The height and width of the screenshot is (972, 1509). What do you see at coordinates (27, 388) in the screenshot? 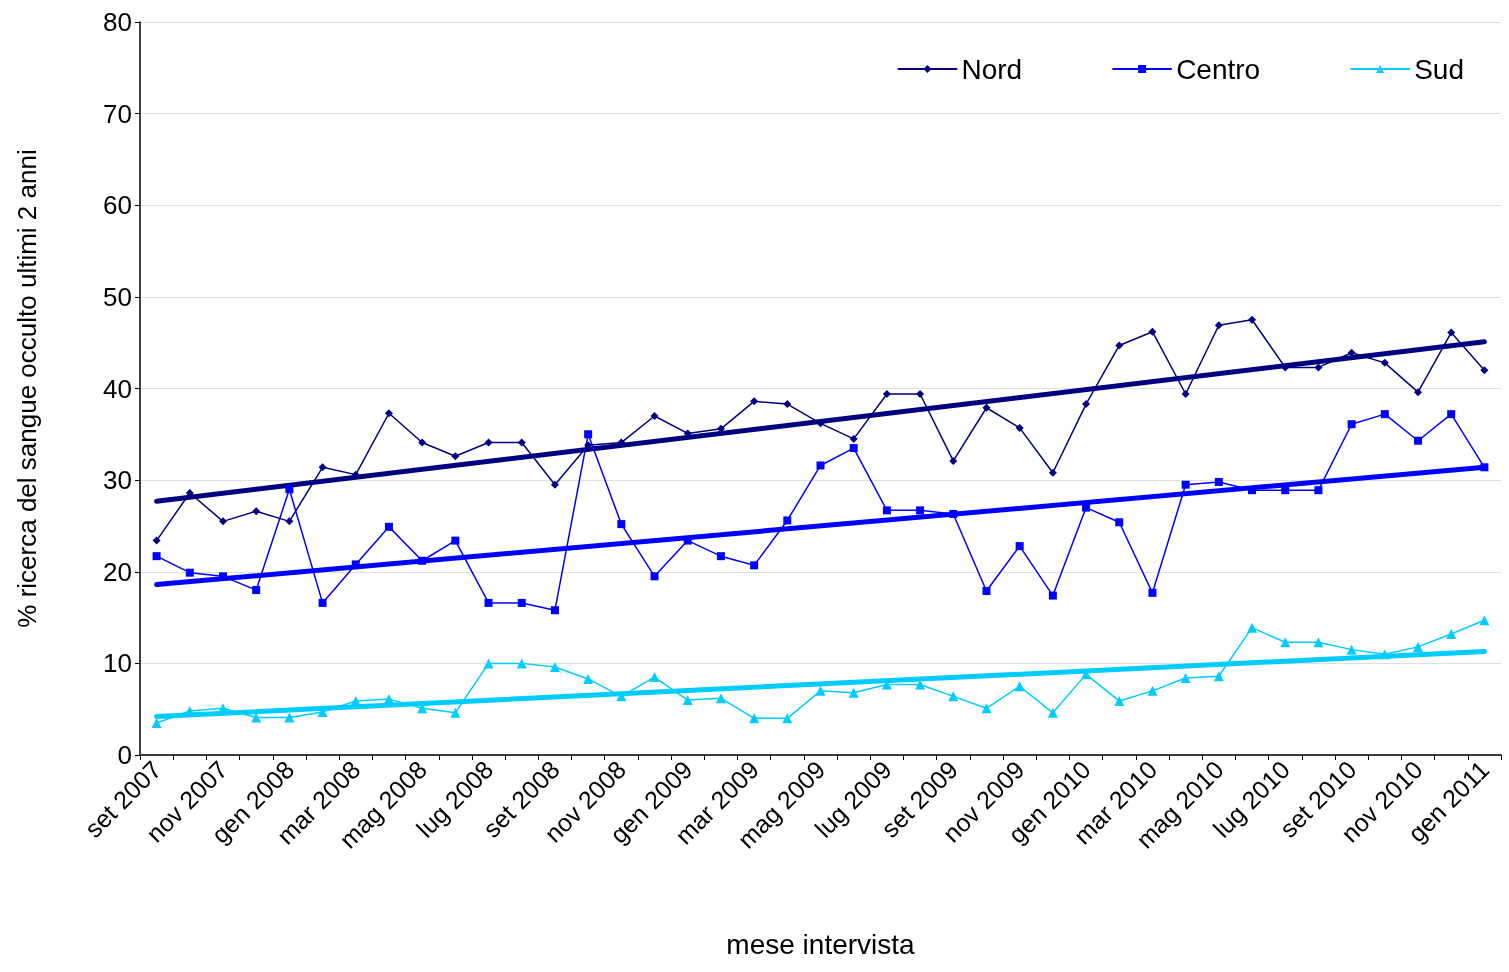
I see `y-axis-title: % ricerca del sangue occulto ultimi 2 anni` at bounding box center [27, 388].